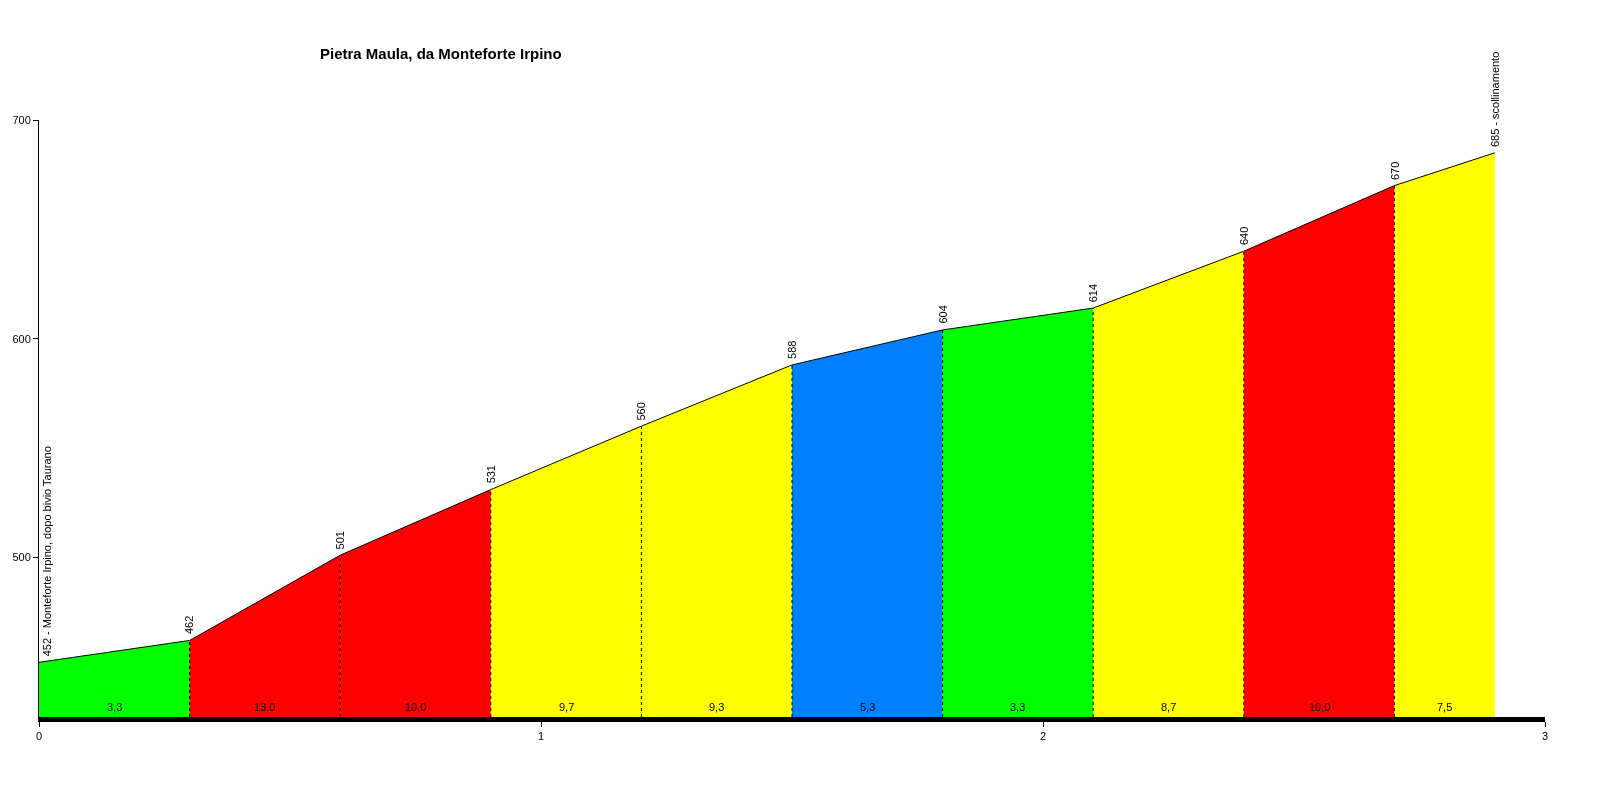 Image resolution: width=1600 pixels, height=800 pixels. What do you see at coordinates (1494, 99) in the screenshot?
I see `data-label: 685 - scollinamento` at bounding box center [1494, 99].